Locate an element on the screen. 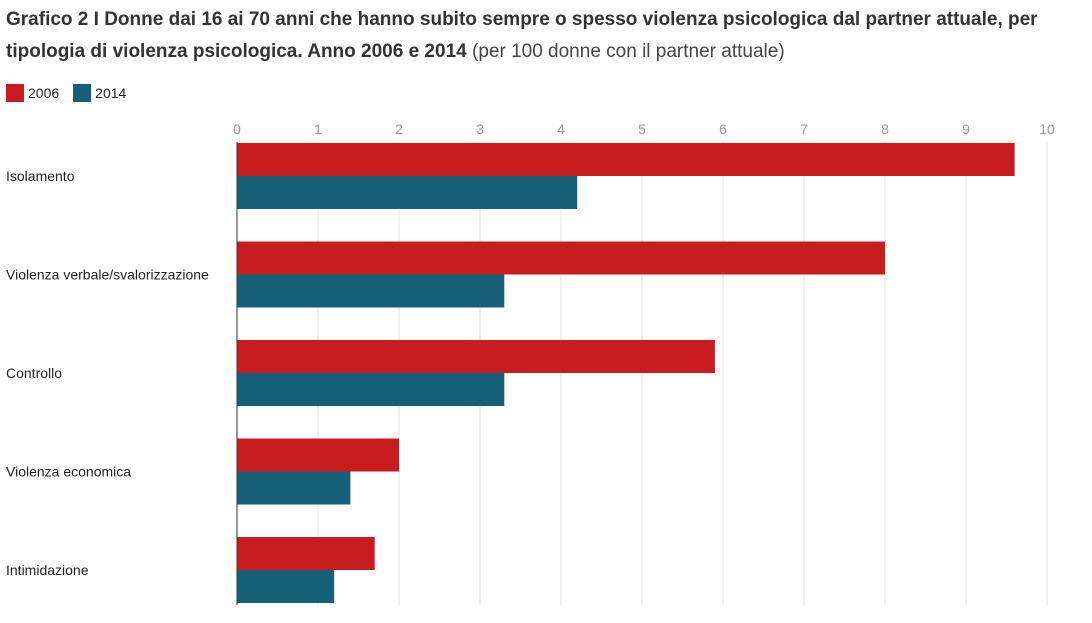  x-tick-label: 5 is located at coordinates (642, 129).